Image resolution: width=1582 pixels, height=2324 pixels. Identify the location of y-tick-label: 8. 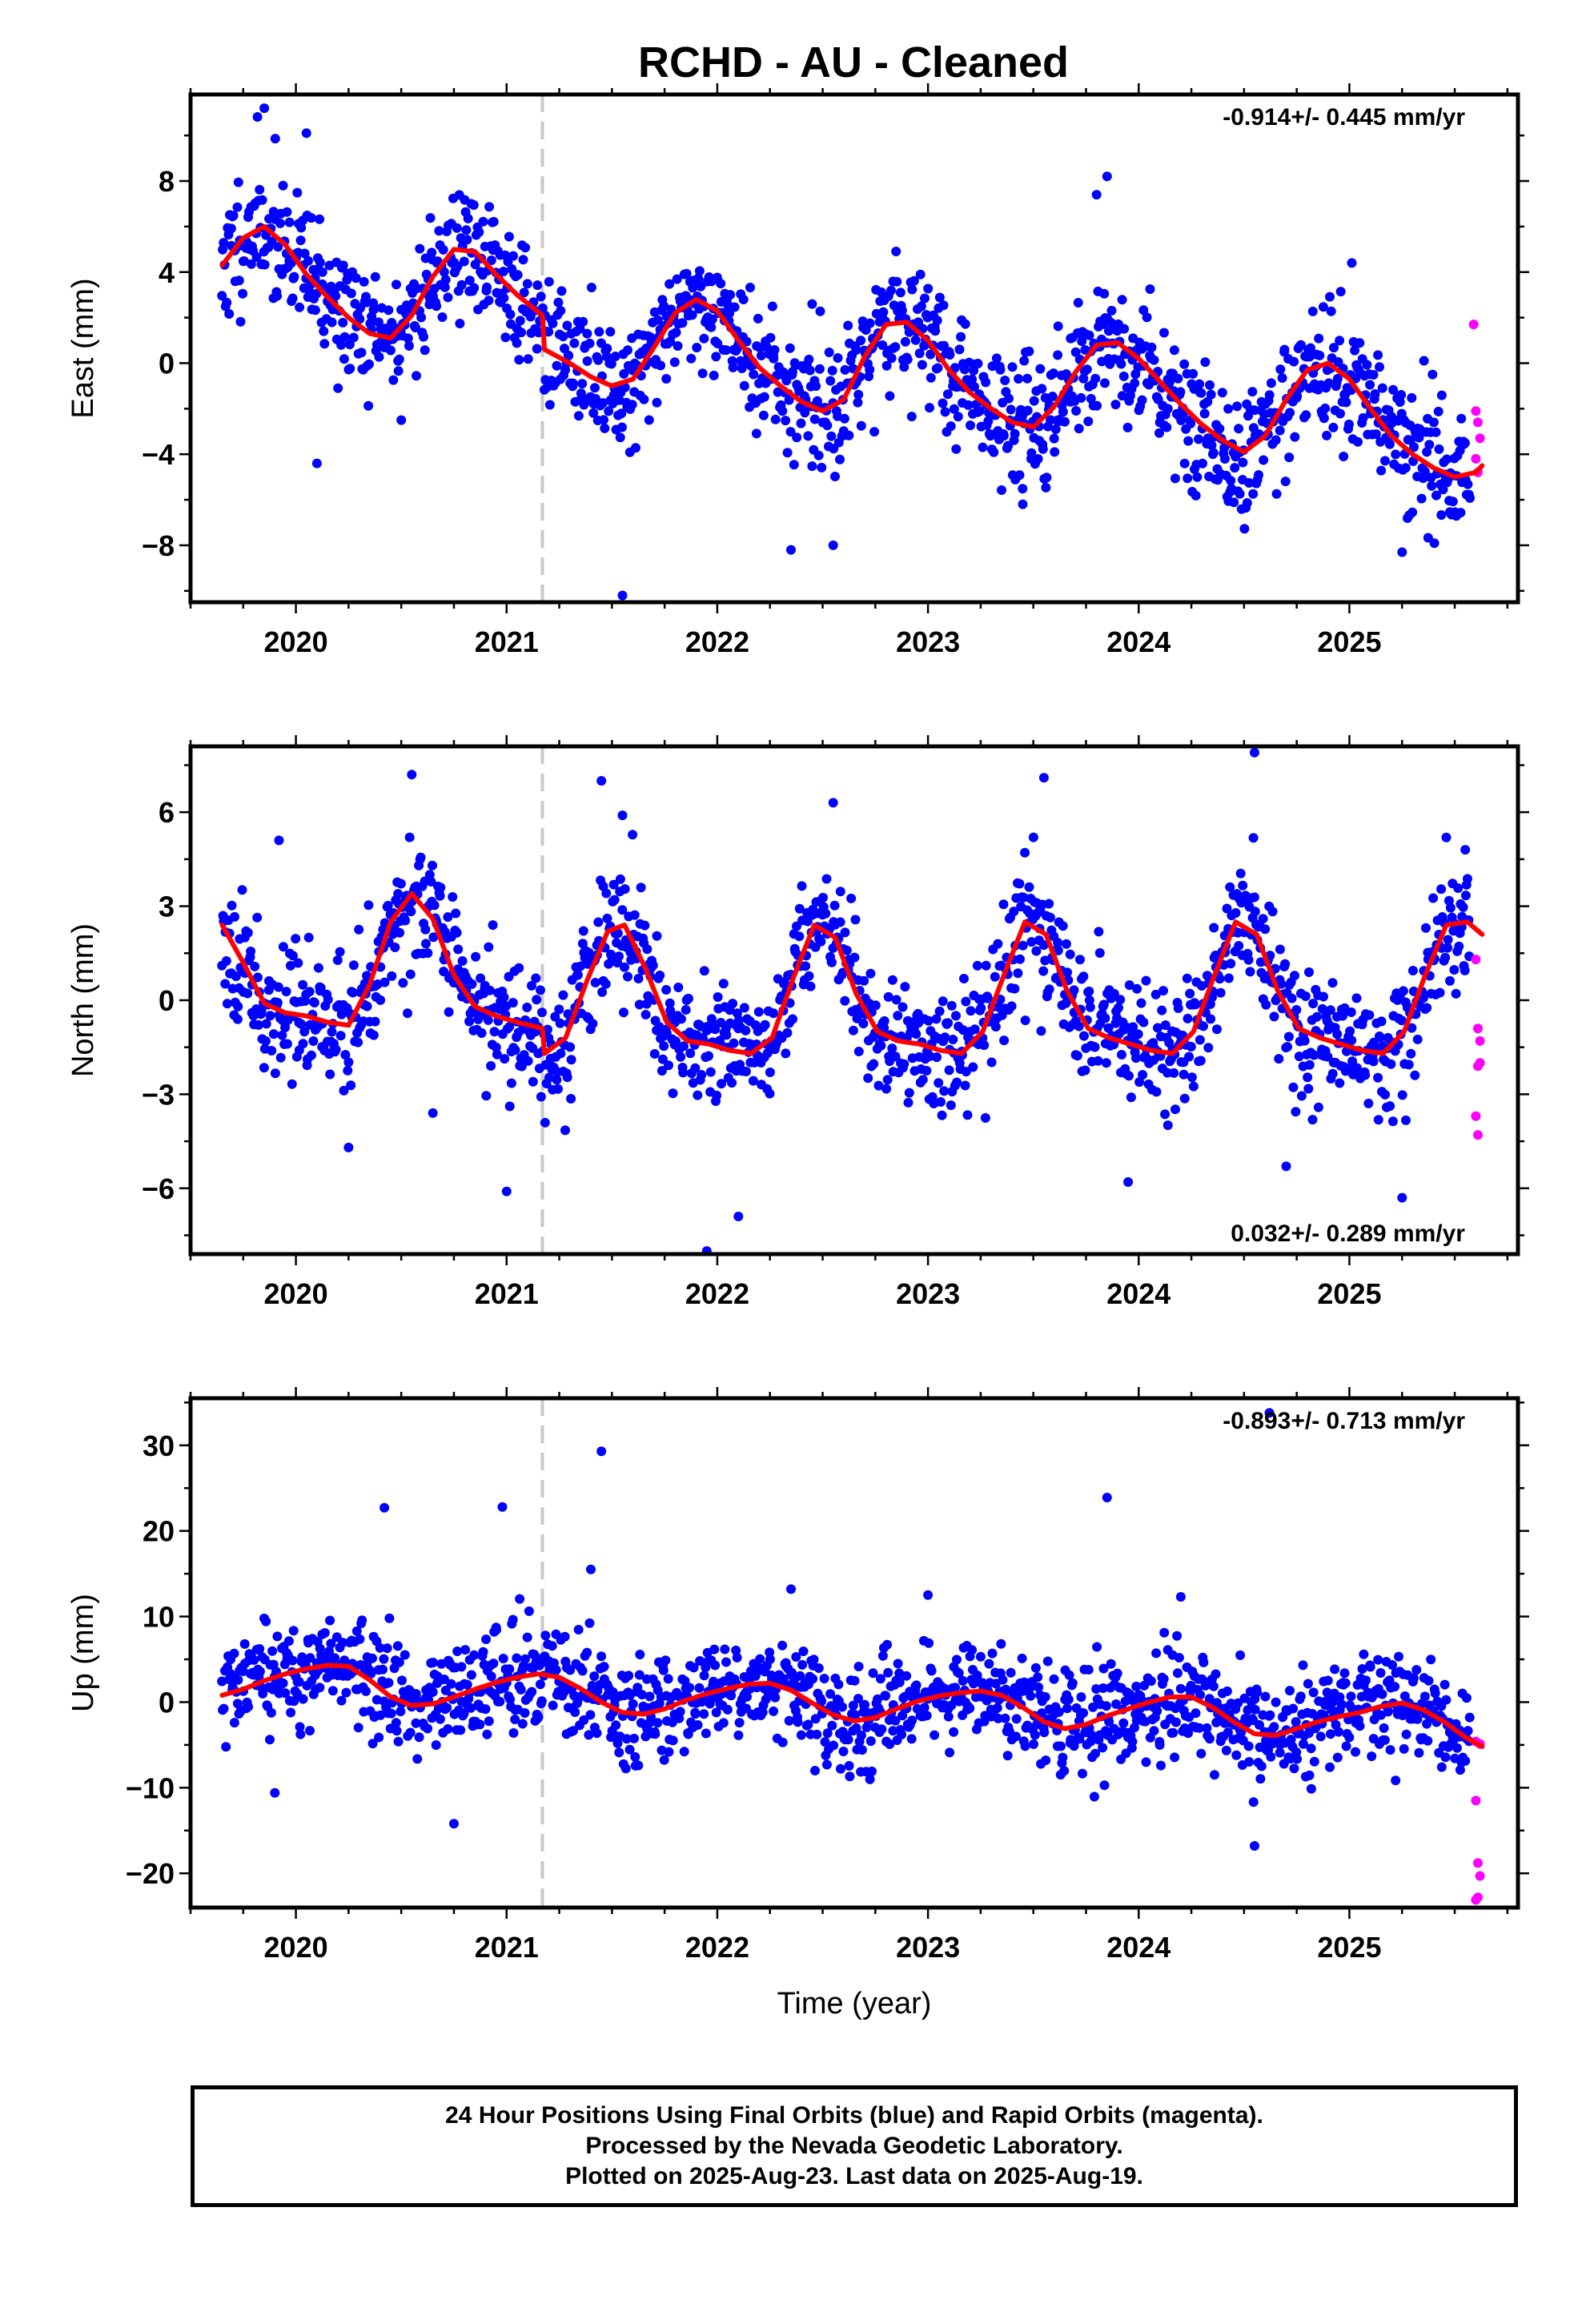
(167, 181).